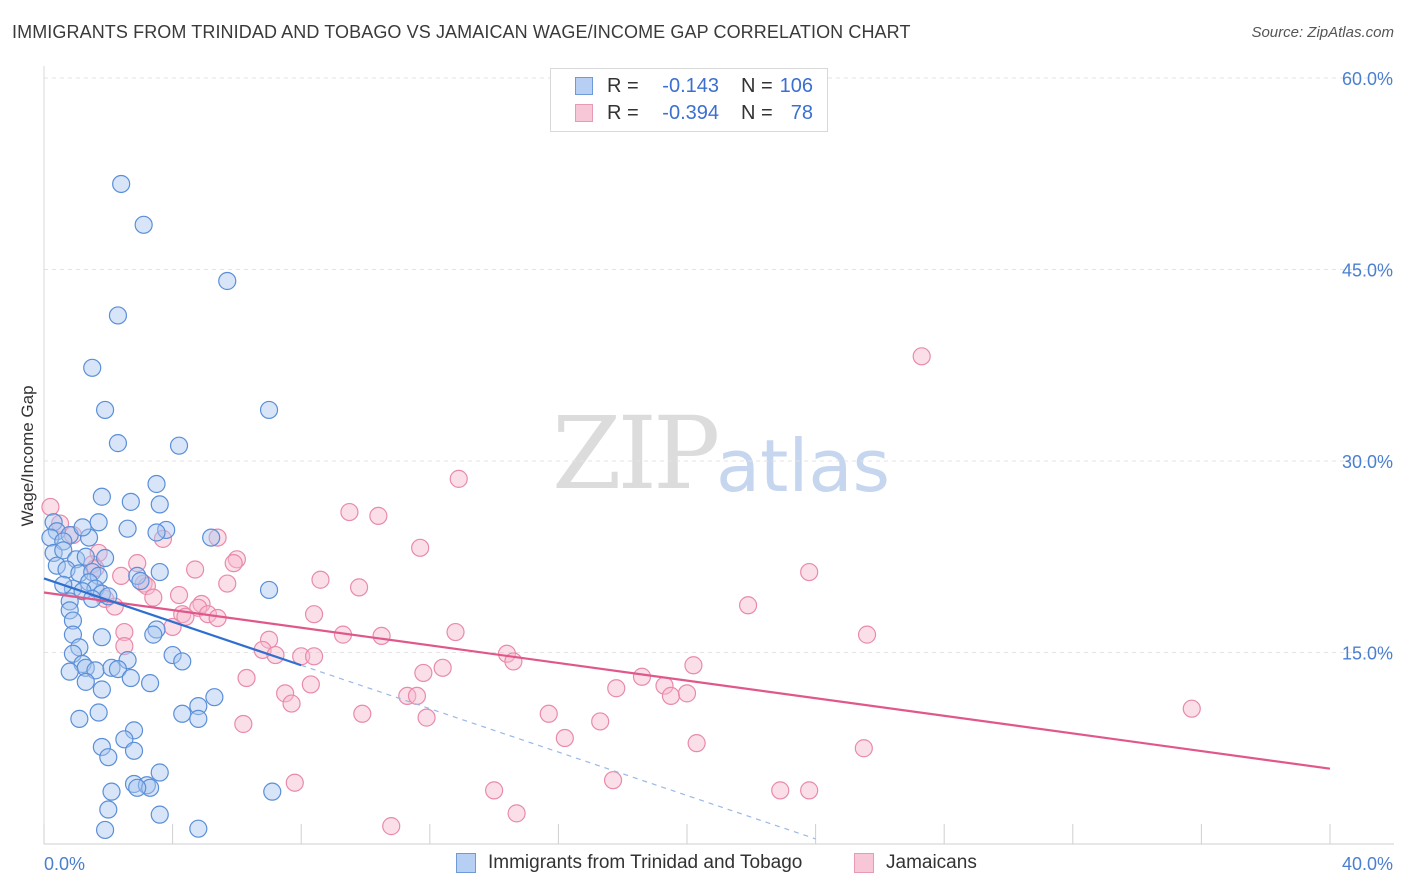 The image size is (1406, 892). Describe the element at coordinates (1367, 864) in the screenshot. I see `x-tick-label: 40.0%` at that location.